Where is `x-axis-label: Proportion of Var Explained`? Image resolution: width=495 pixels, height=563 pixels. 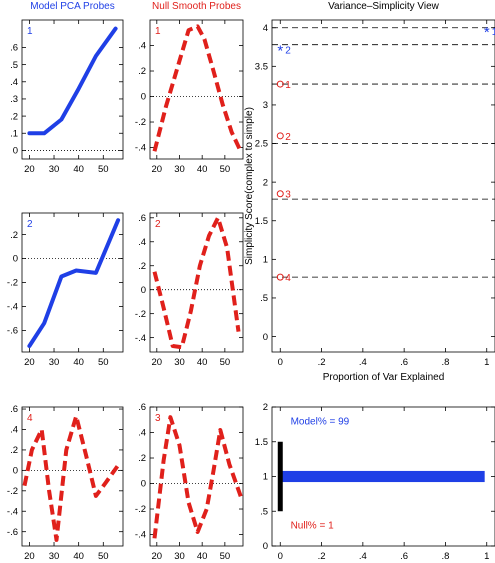
x-axis-label: Proportion of Var Explained is located at coordinates (384, 377).